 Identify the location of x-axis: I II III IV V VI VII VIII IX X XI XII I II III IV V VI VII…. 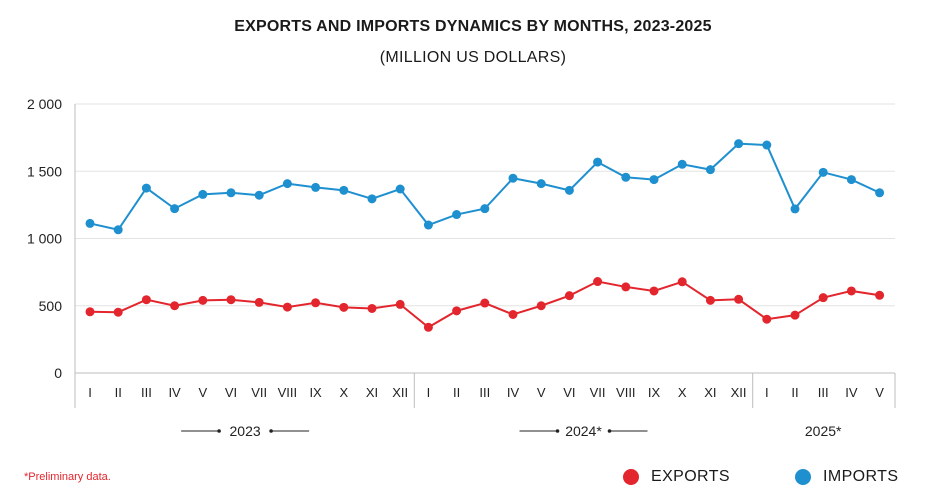
(492, 406).